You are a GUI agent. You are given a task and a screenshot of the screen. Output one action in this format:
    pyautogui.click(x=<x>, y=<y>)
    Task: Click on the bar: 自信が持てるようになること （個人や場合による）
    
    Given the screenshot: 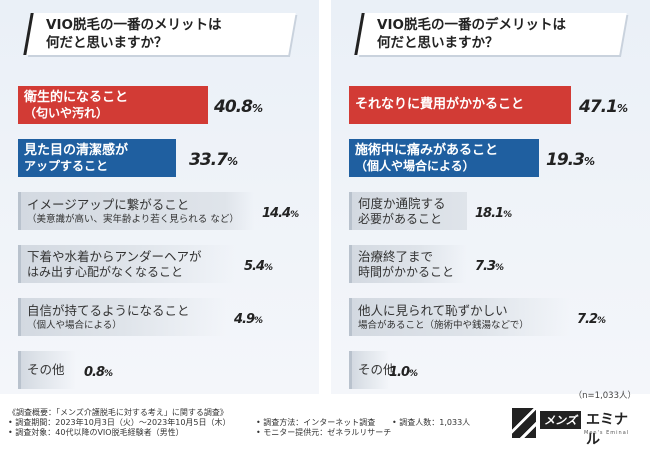 What is the action you would take?
    pyautogui.click(x=122, y=317)
    